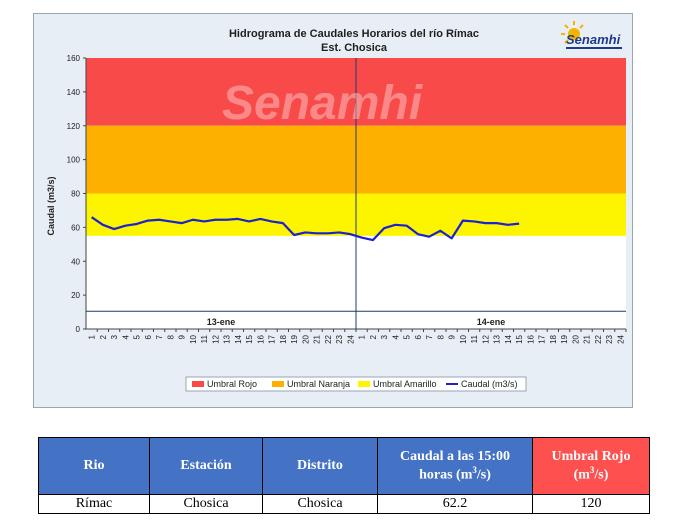 This screenshot has width=673, height=524. What do you see at coordinates (405, 384) in the screenshot?
I see `legend-label: Umbral Amarillo` at bounding box center [405, 384].